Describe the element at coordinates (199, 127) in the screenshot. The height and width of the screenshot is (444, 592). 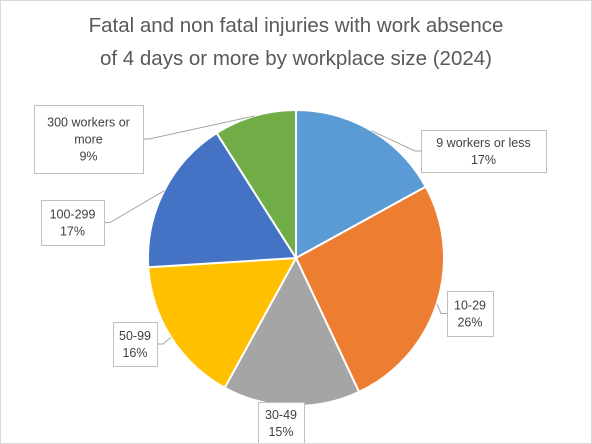
I see `leader-line-300-workers-or-more` at that location.